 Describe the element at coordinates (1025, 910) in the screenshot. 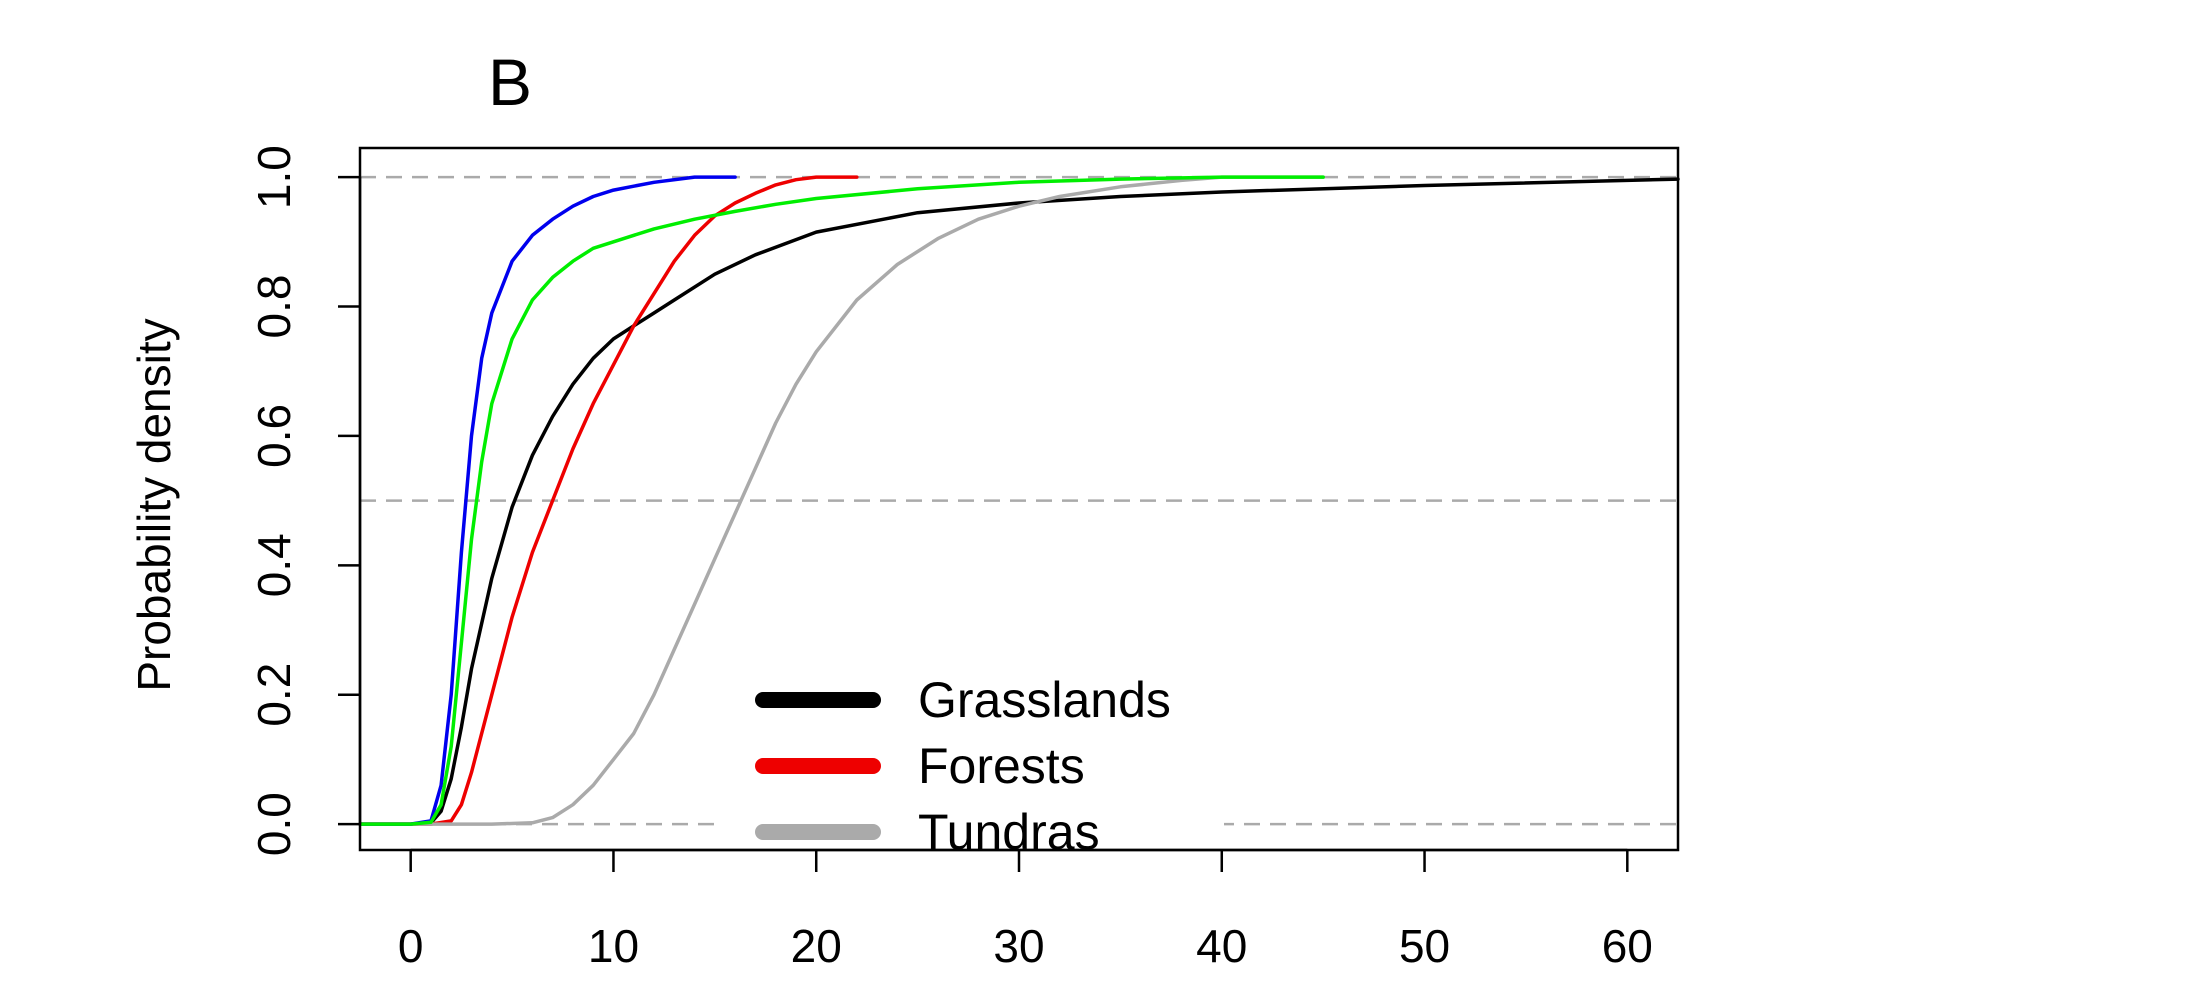

I see `x-axis: 0 10 20 30 40 50 60` at that location.